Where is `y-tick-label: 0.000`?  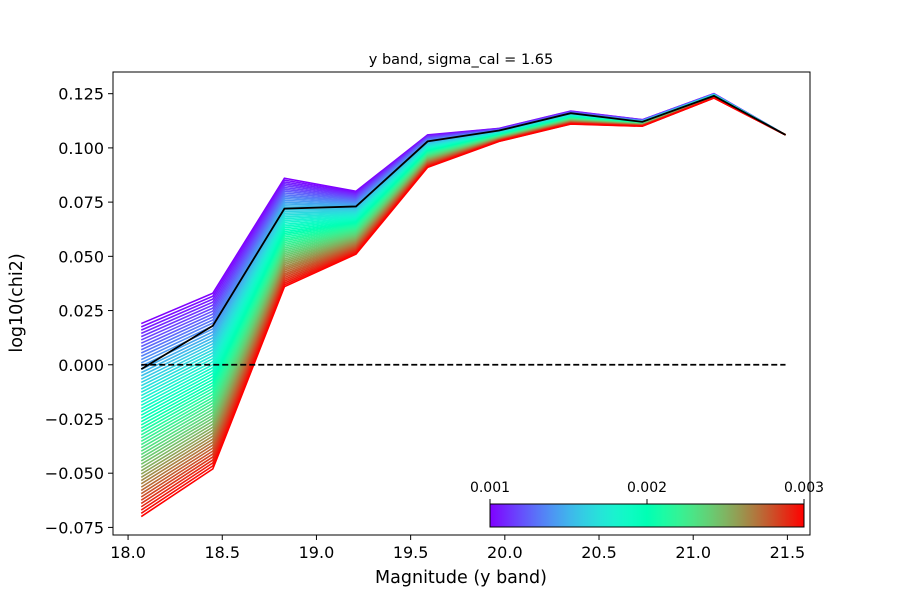
y-tick-label: 0.000 is located at coordinates (81, 365).